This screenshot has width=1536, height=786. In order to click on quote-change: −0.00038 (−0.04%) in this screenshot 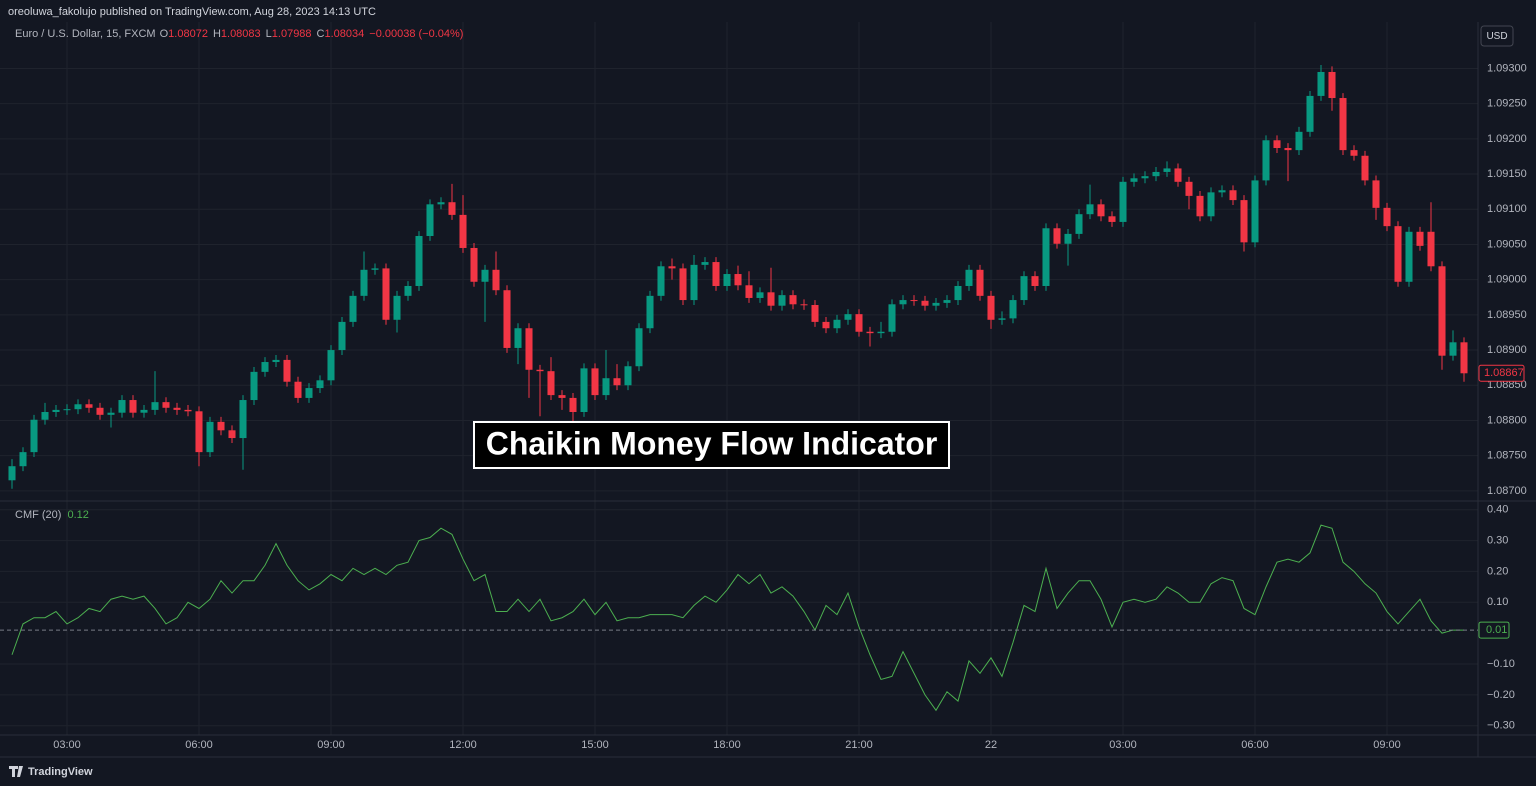, I will do `click(416, 34)`.